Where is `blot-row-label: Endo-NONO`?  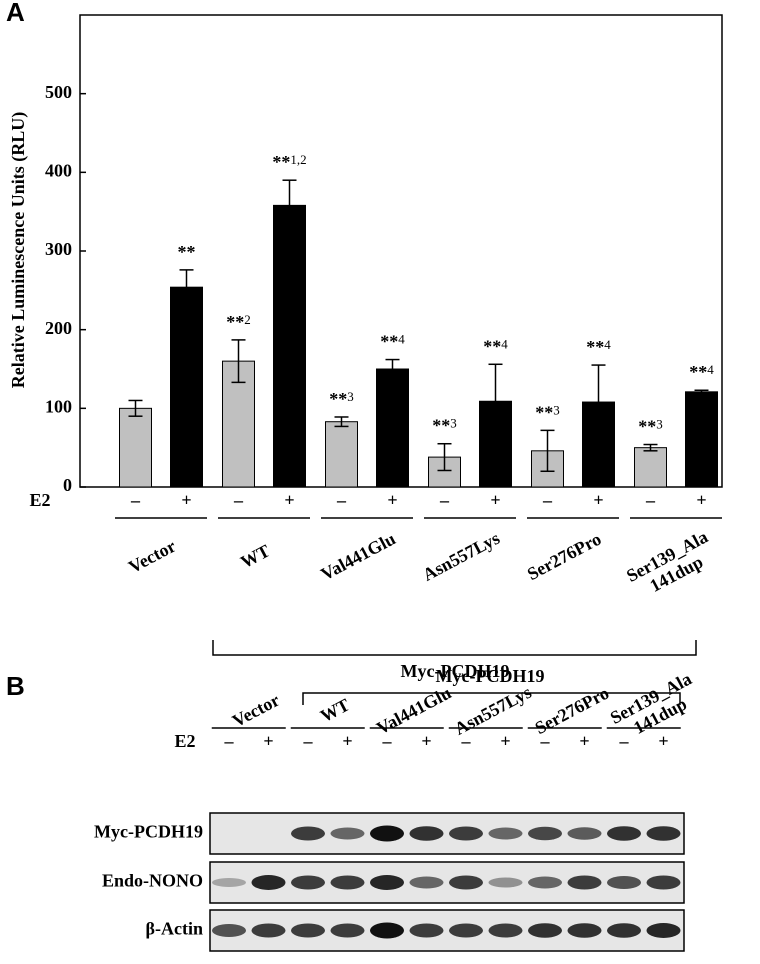 blot-row-label: Endo-NONO is located at coordinates (152, 881).